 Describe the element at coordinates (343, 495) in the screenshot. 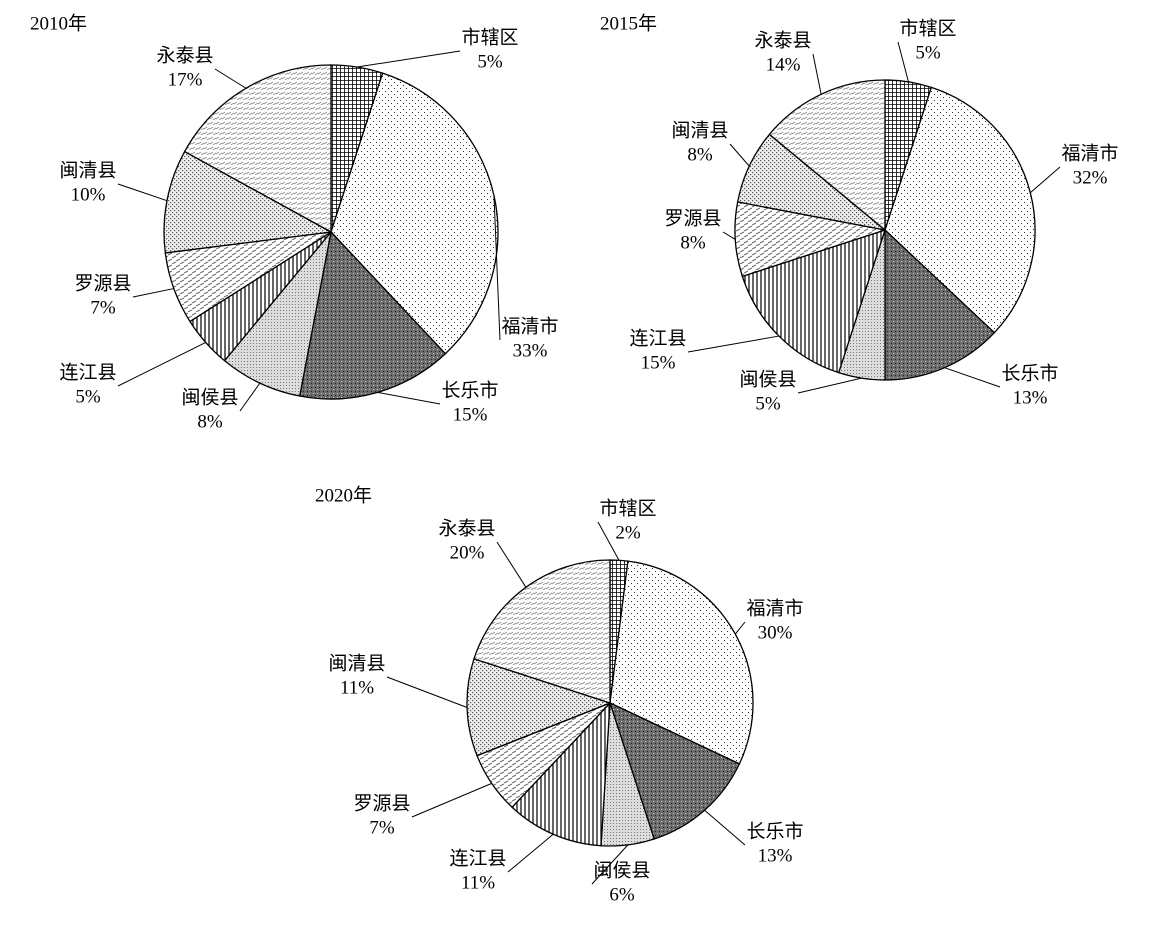

I see `chart-title: 2020年` at that location.